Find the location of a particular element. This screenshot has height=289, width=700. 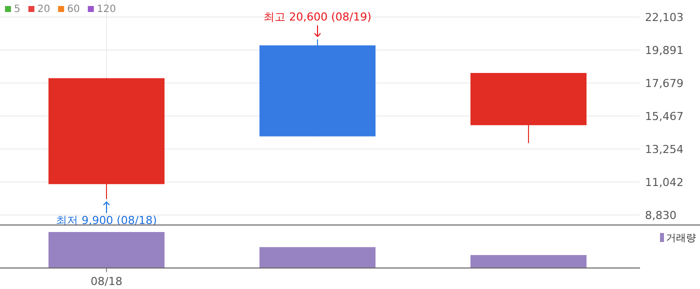

y-tick-label: 13,254 is located at coordinates (664, 149).